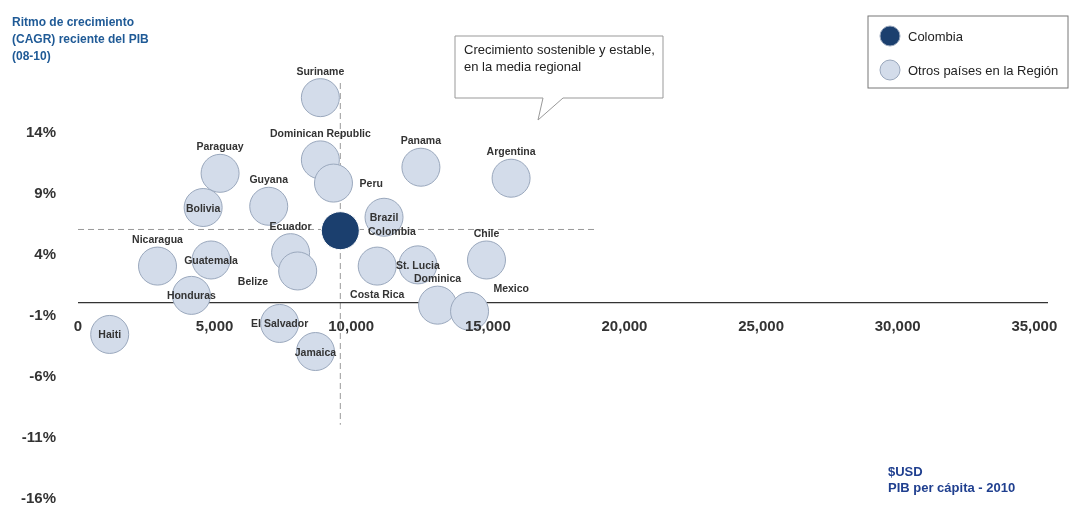  Describe the element at coordinates (269, 179) in the screenshot. I see `annotation: Guyana` at that location.